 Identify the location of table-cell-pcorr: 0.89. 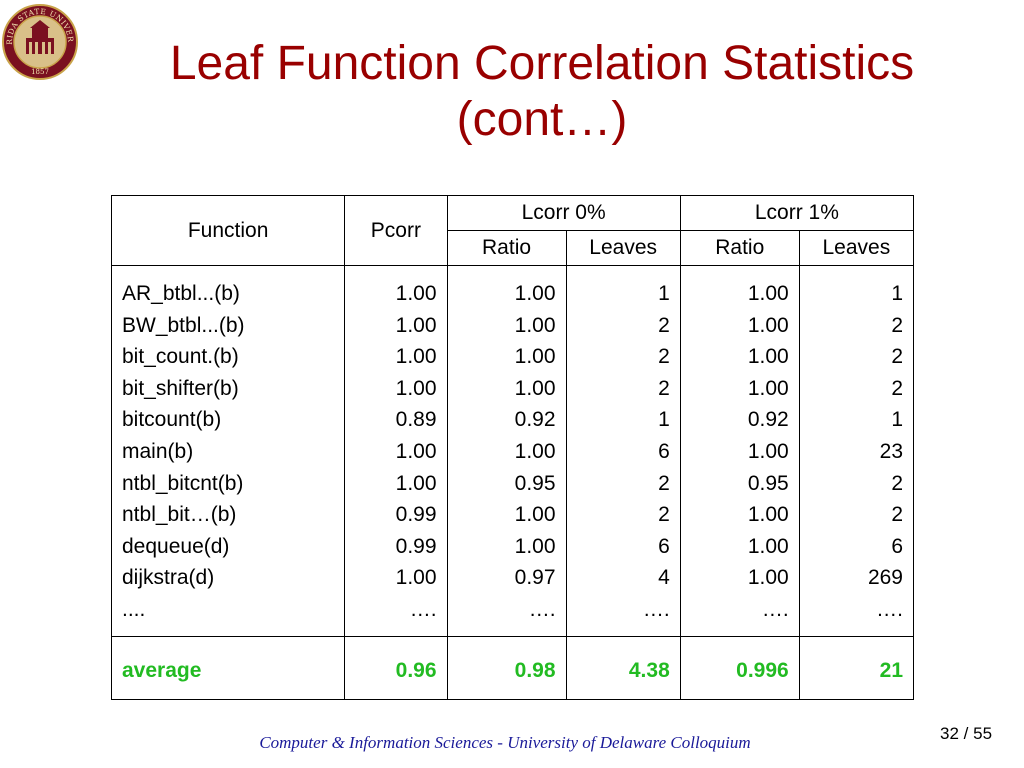
(416, 420).